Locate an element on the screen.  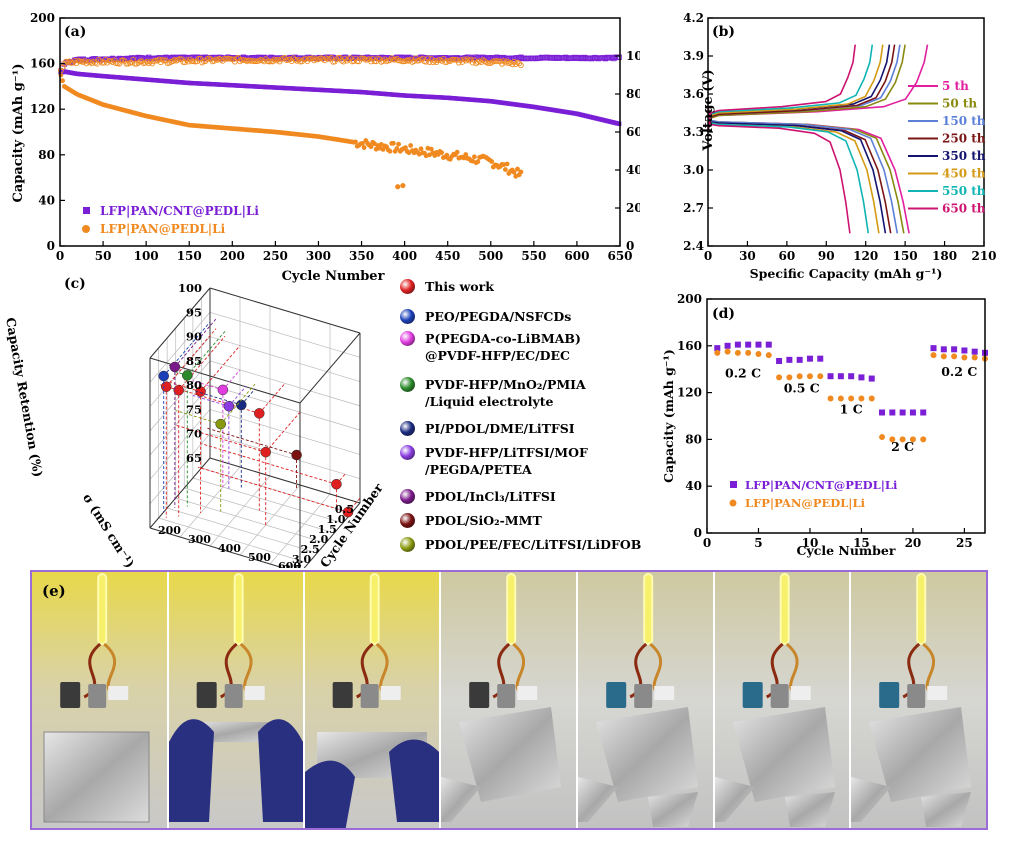
rate-label: 0.5 C is located at coordinates (802, 388).